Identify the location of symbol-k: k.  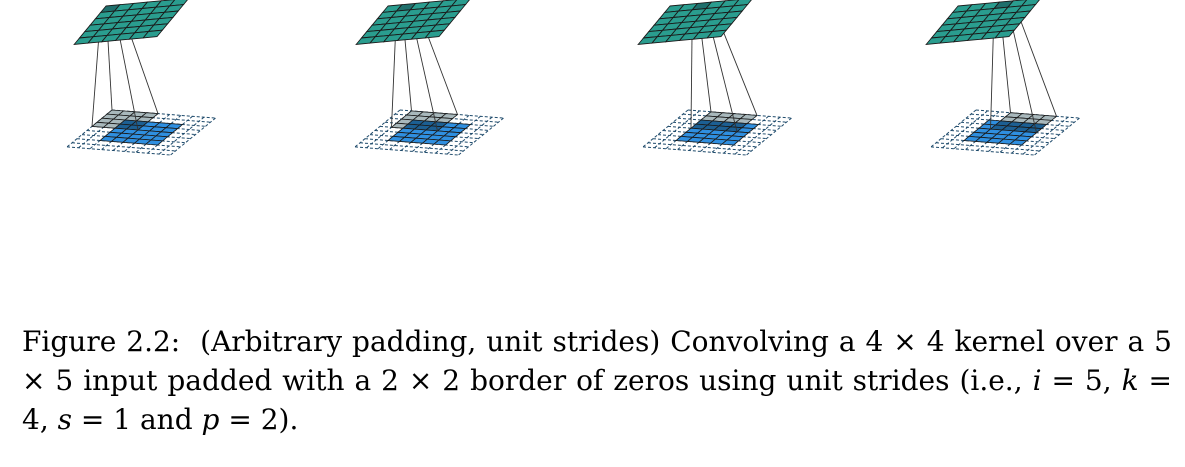
(1130, 380).